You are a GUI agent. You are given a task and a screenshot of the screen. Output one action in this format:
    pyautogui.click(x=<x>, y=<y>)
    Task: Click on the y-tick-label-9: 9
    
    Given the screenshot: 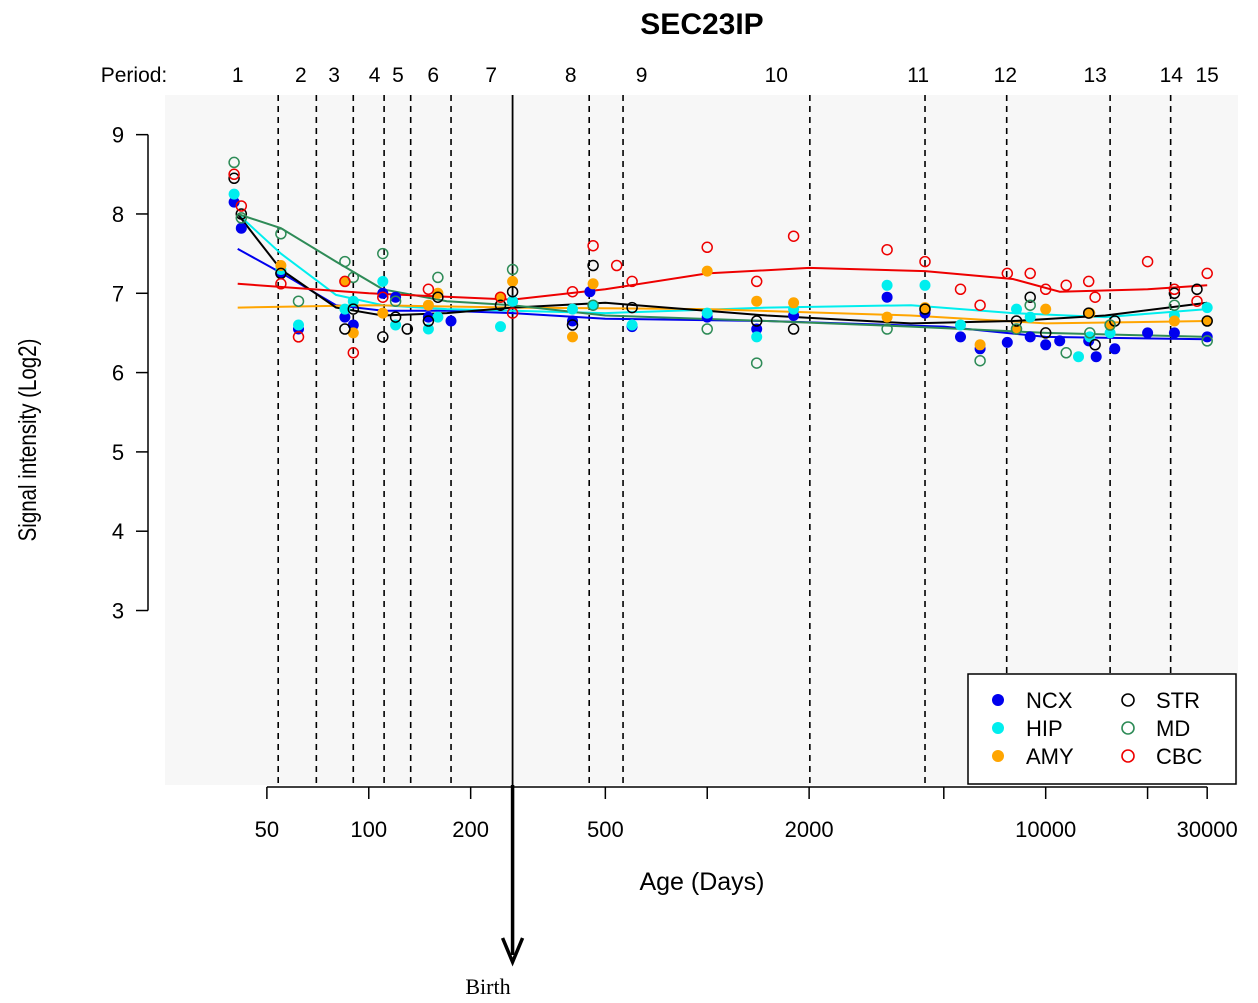 What is the action you would take?
    pyautogui.click(x=118, y=135)
    